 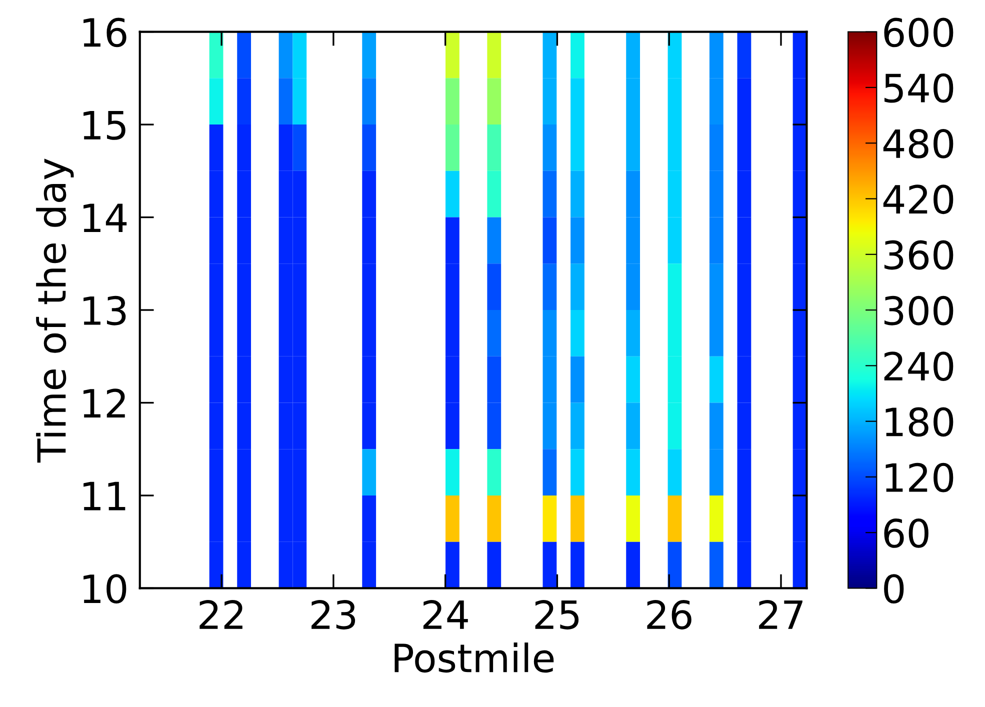 What do you see at coordinates (918, 199) in the screenshot?
I see `color-bar-label: 420` at bounding box center [918, 199].